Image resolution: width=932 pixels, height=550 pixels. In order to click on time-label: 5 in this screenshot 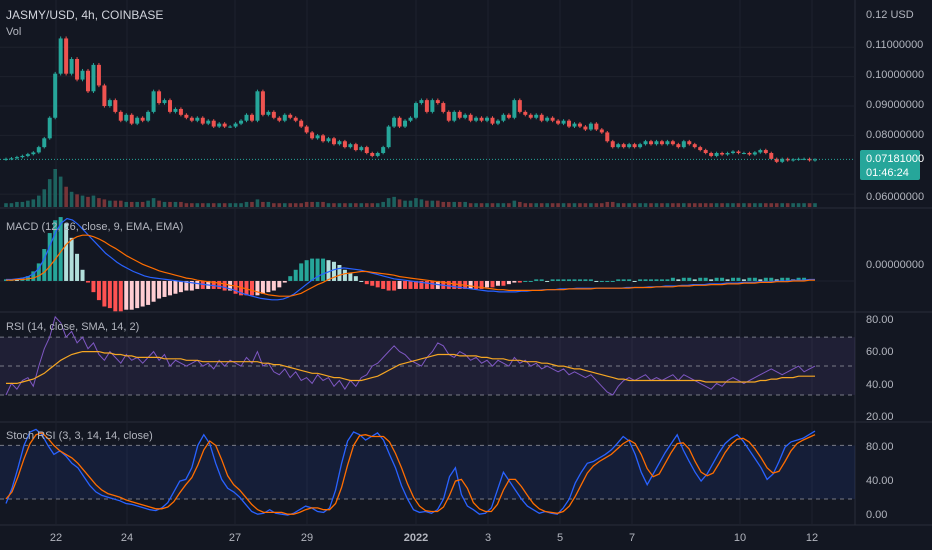, I will do `click(560, 538)`.